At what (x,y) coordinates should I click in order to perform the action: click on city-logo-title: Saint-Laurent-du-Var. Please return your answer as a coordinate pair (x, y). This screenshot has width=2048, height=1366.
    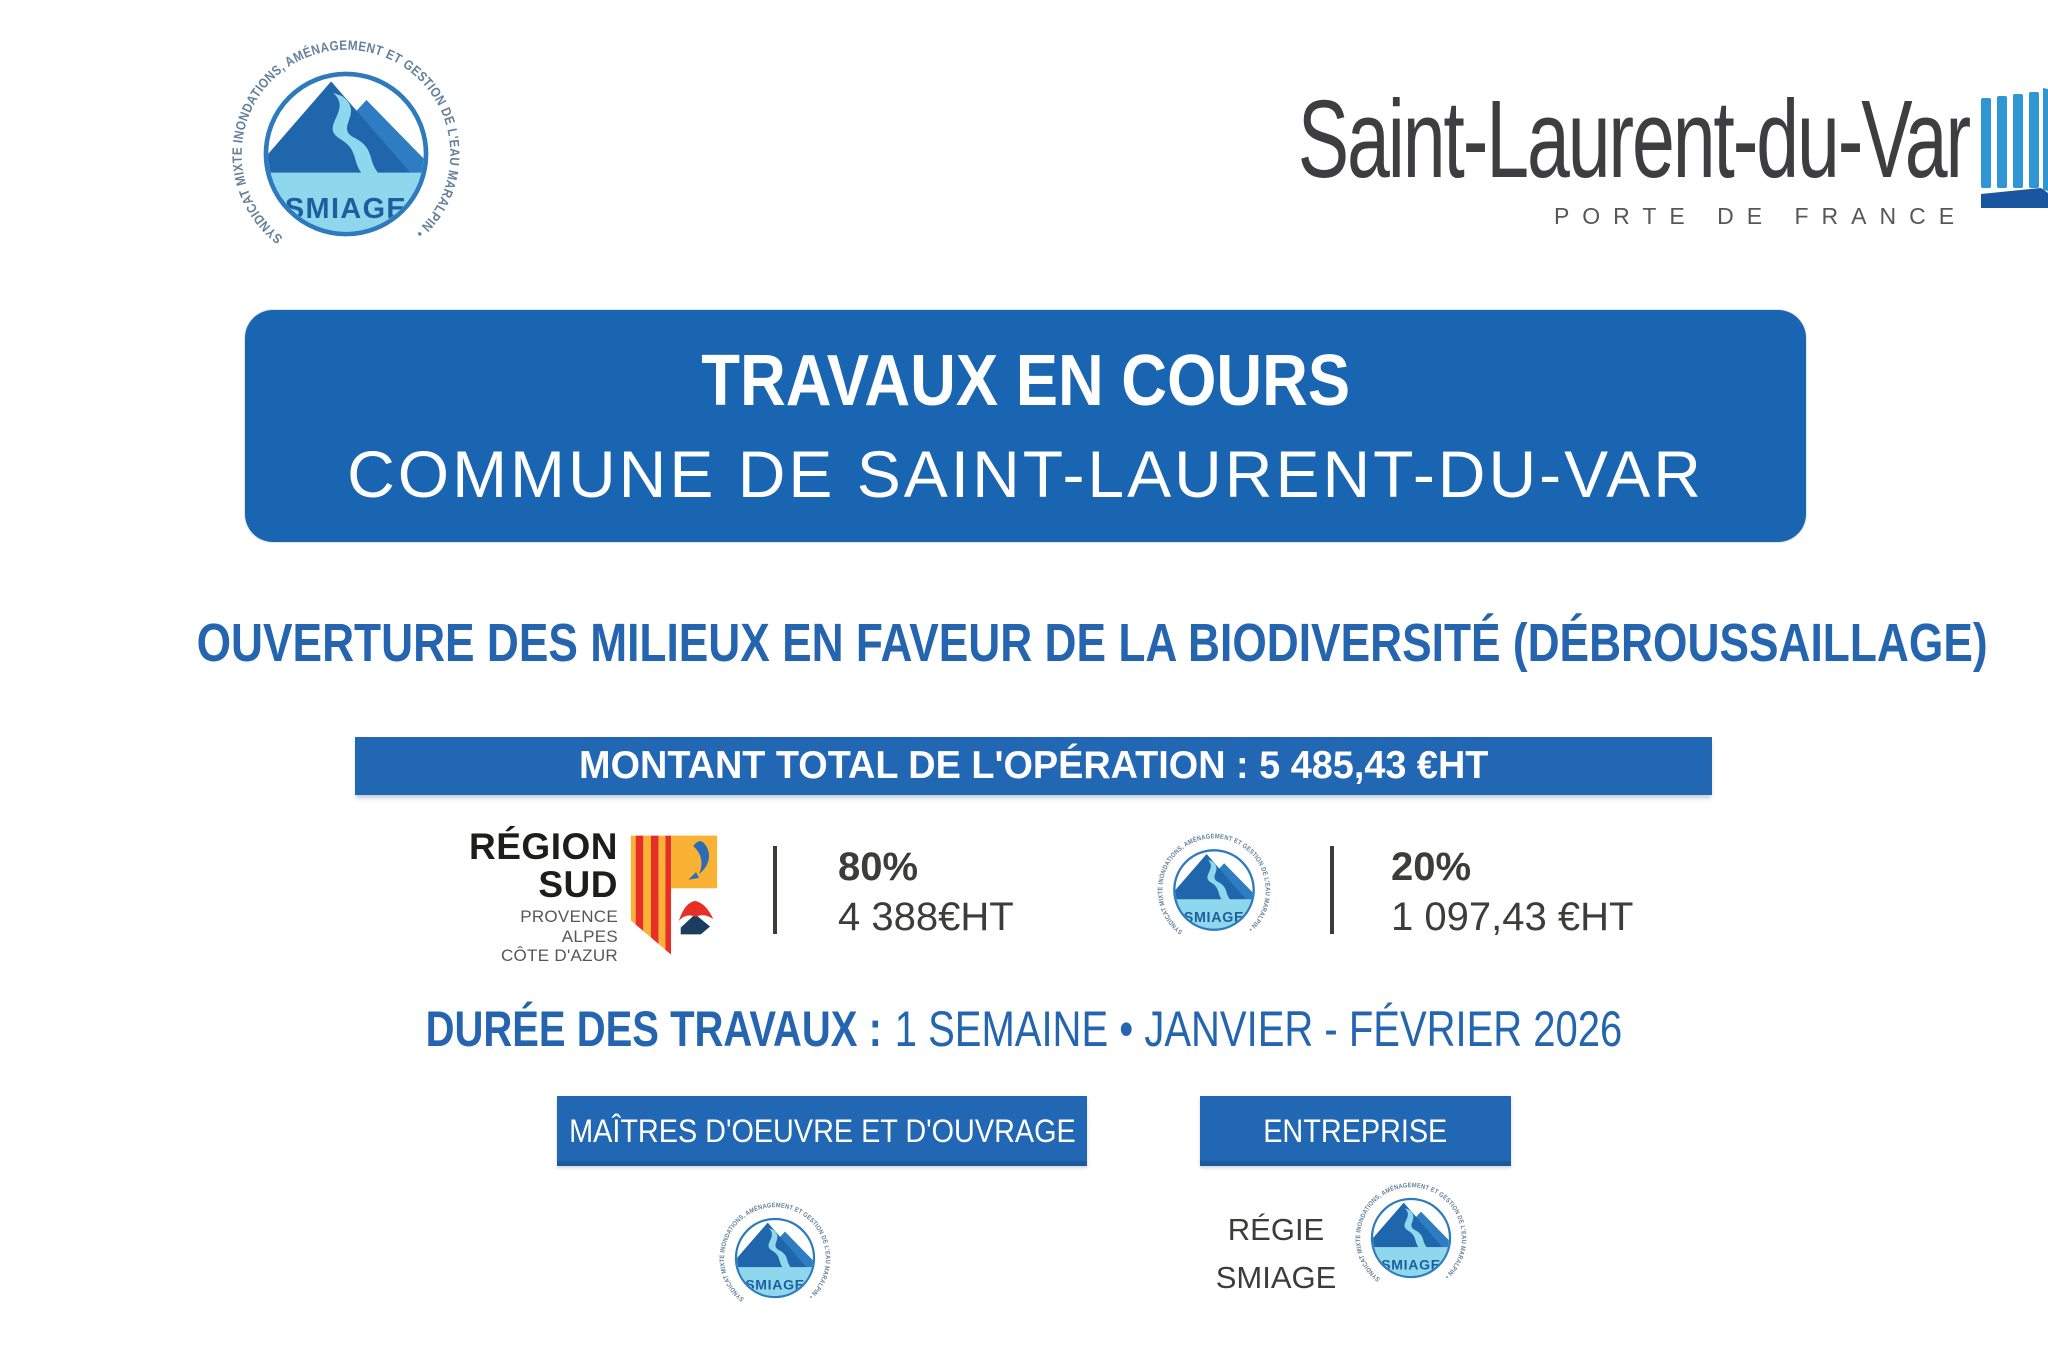
    Looking at the image, I should click on (1634, 139).